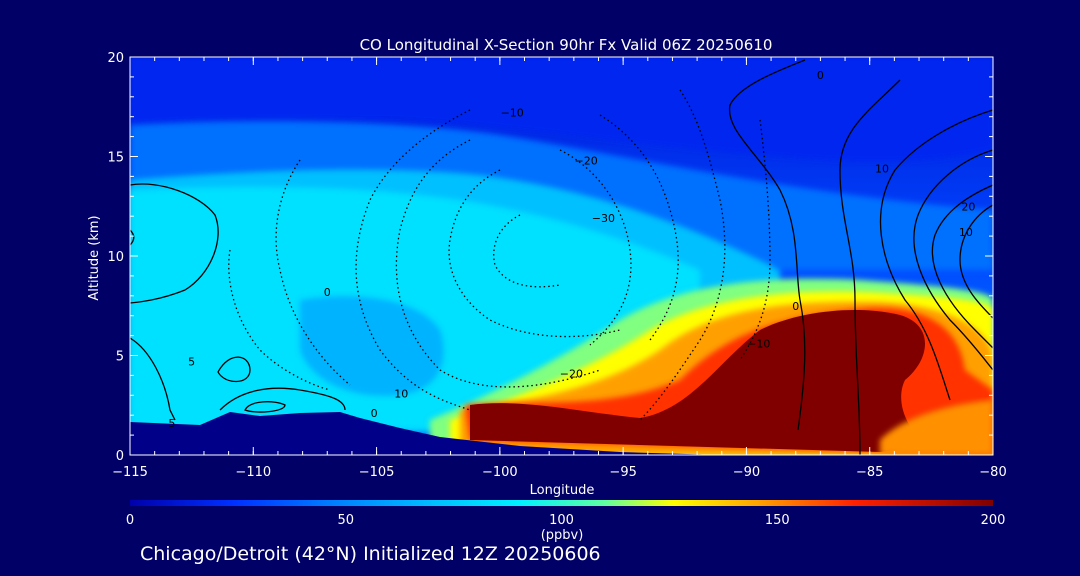 Image resolution: width=1080 pixels, height=576 pixels. I want to click on colorbar-tick-label: 100, so click(561, 520).